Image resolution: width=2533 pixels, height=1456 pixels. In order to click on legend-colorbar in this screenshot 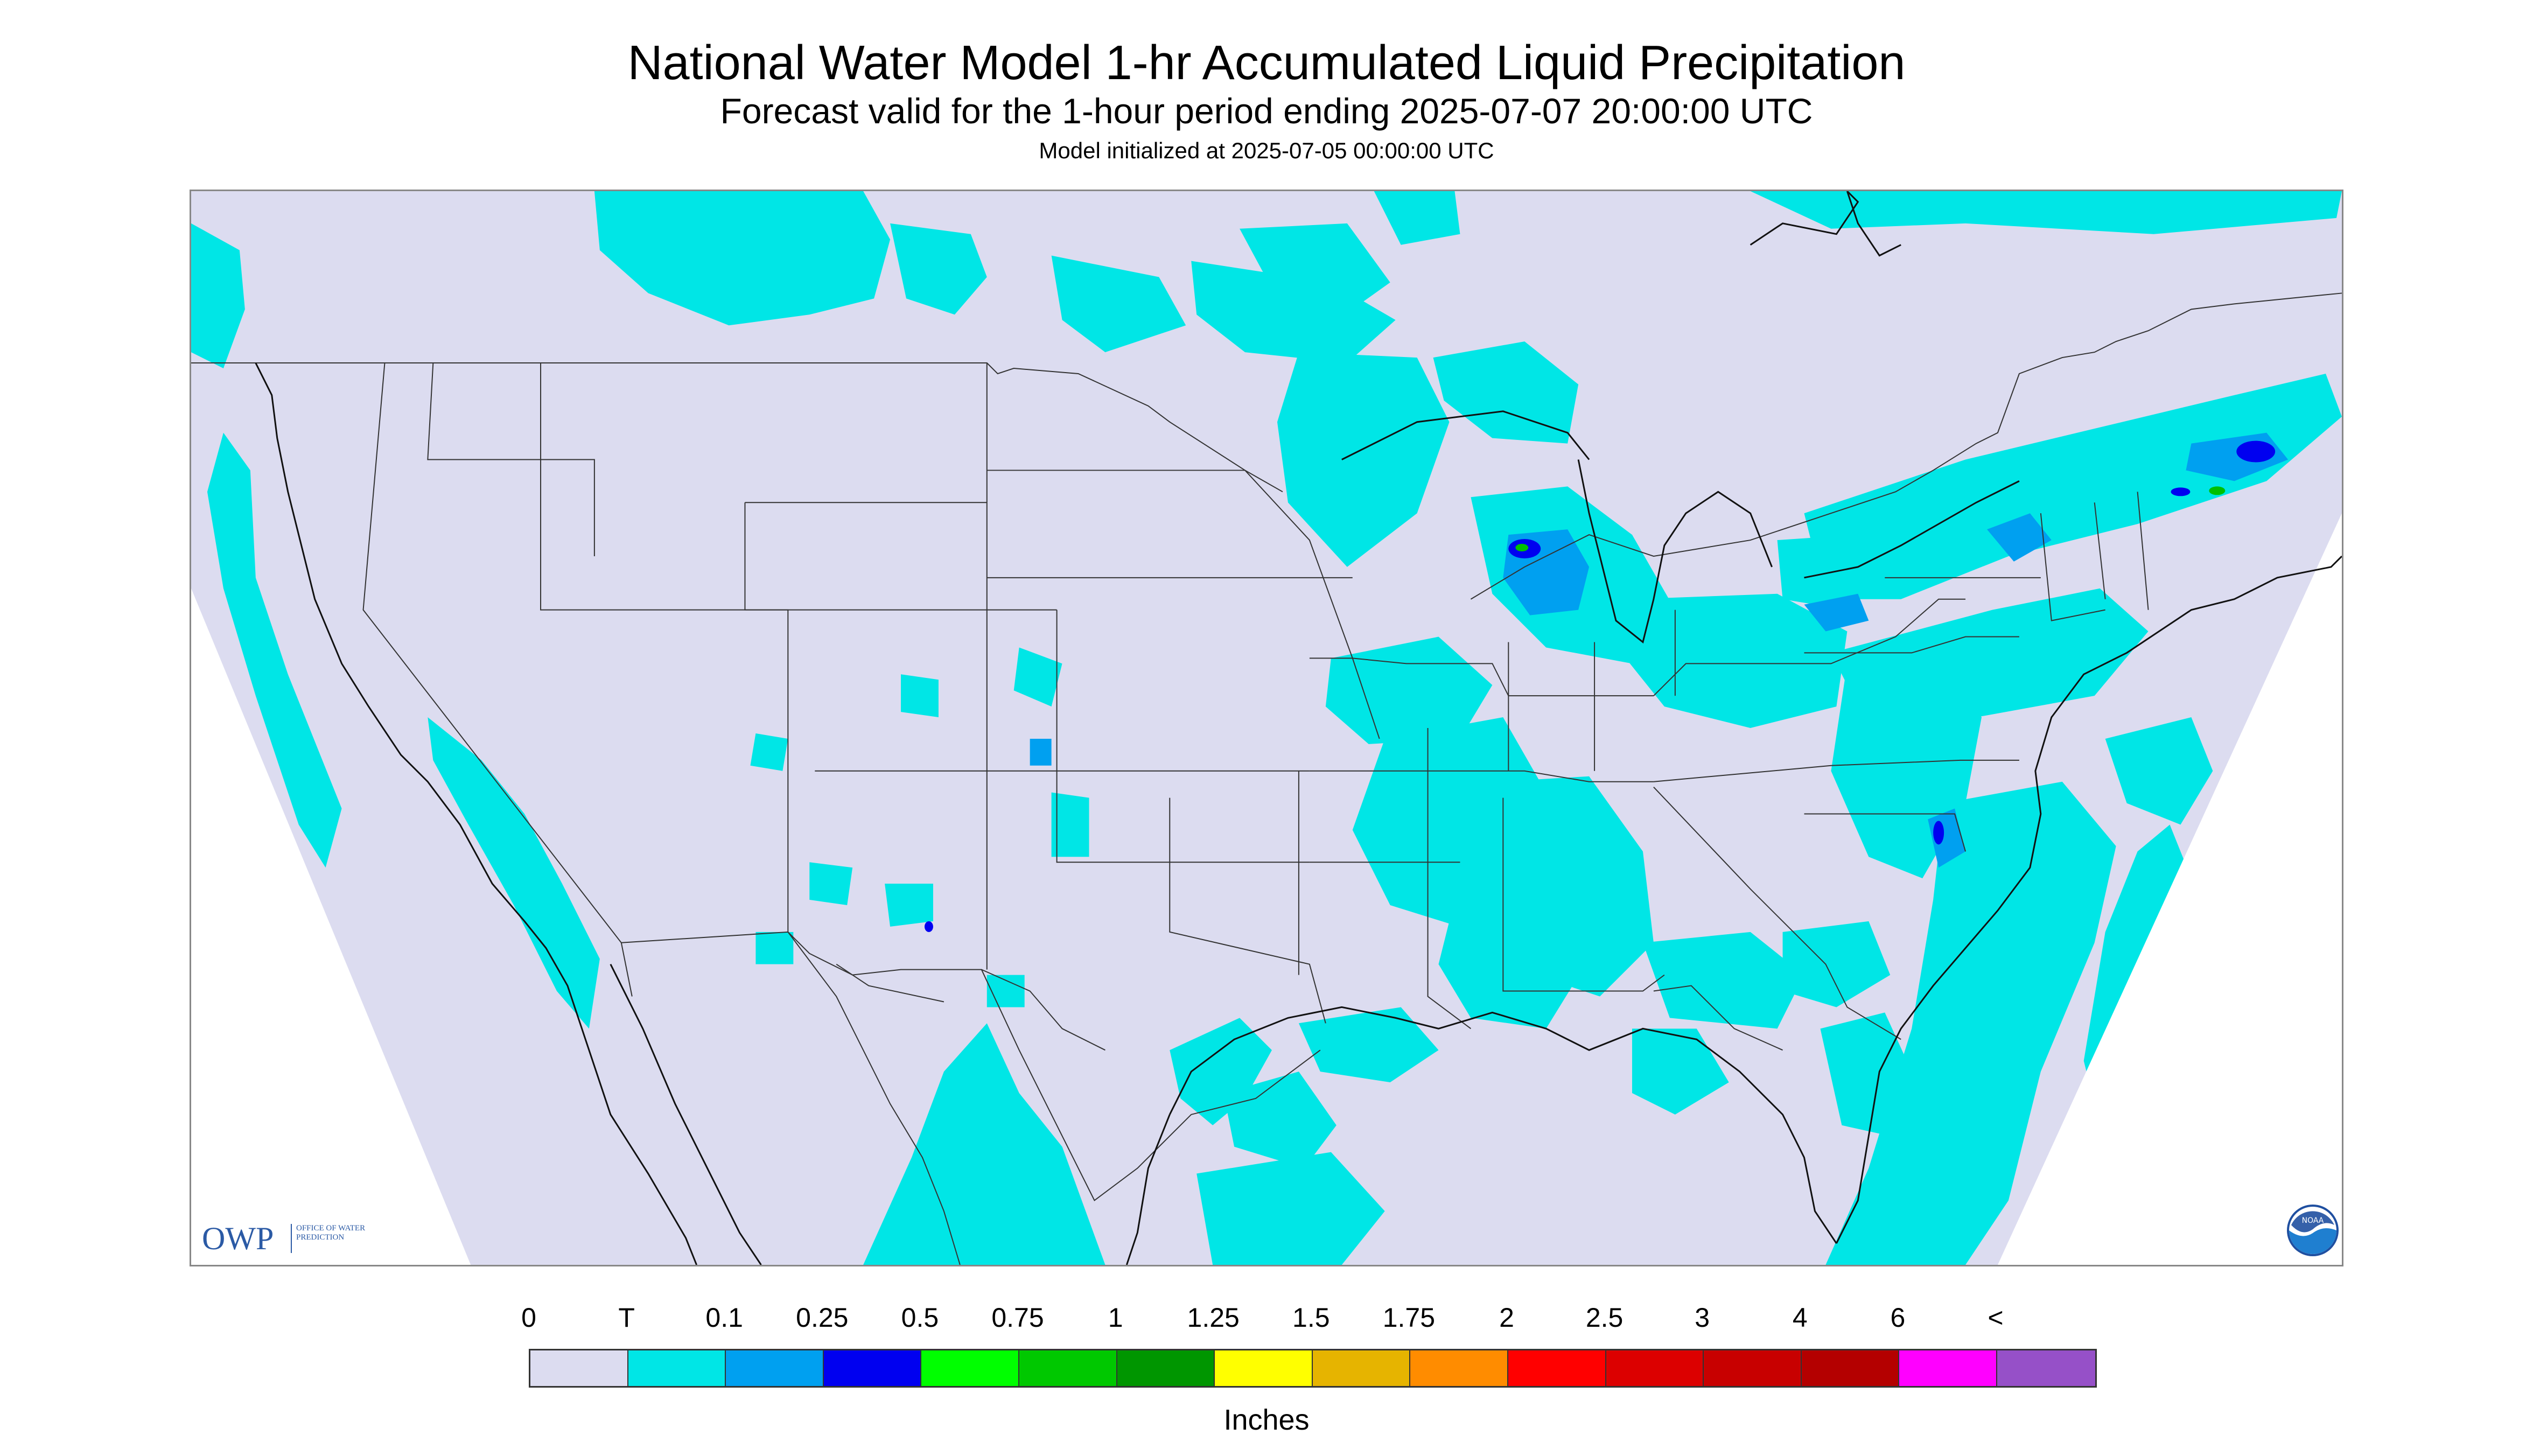, I will do `click(1313, 1368)`.